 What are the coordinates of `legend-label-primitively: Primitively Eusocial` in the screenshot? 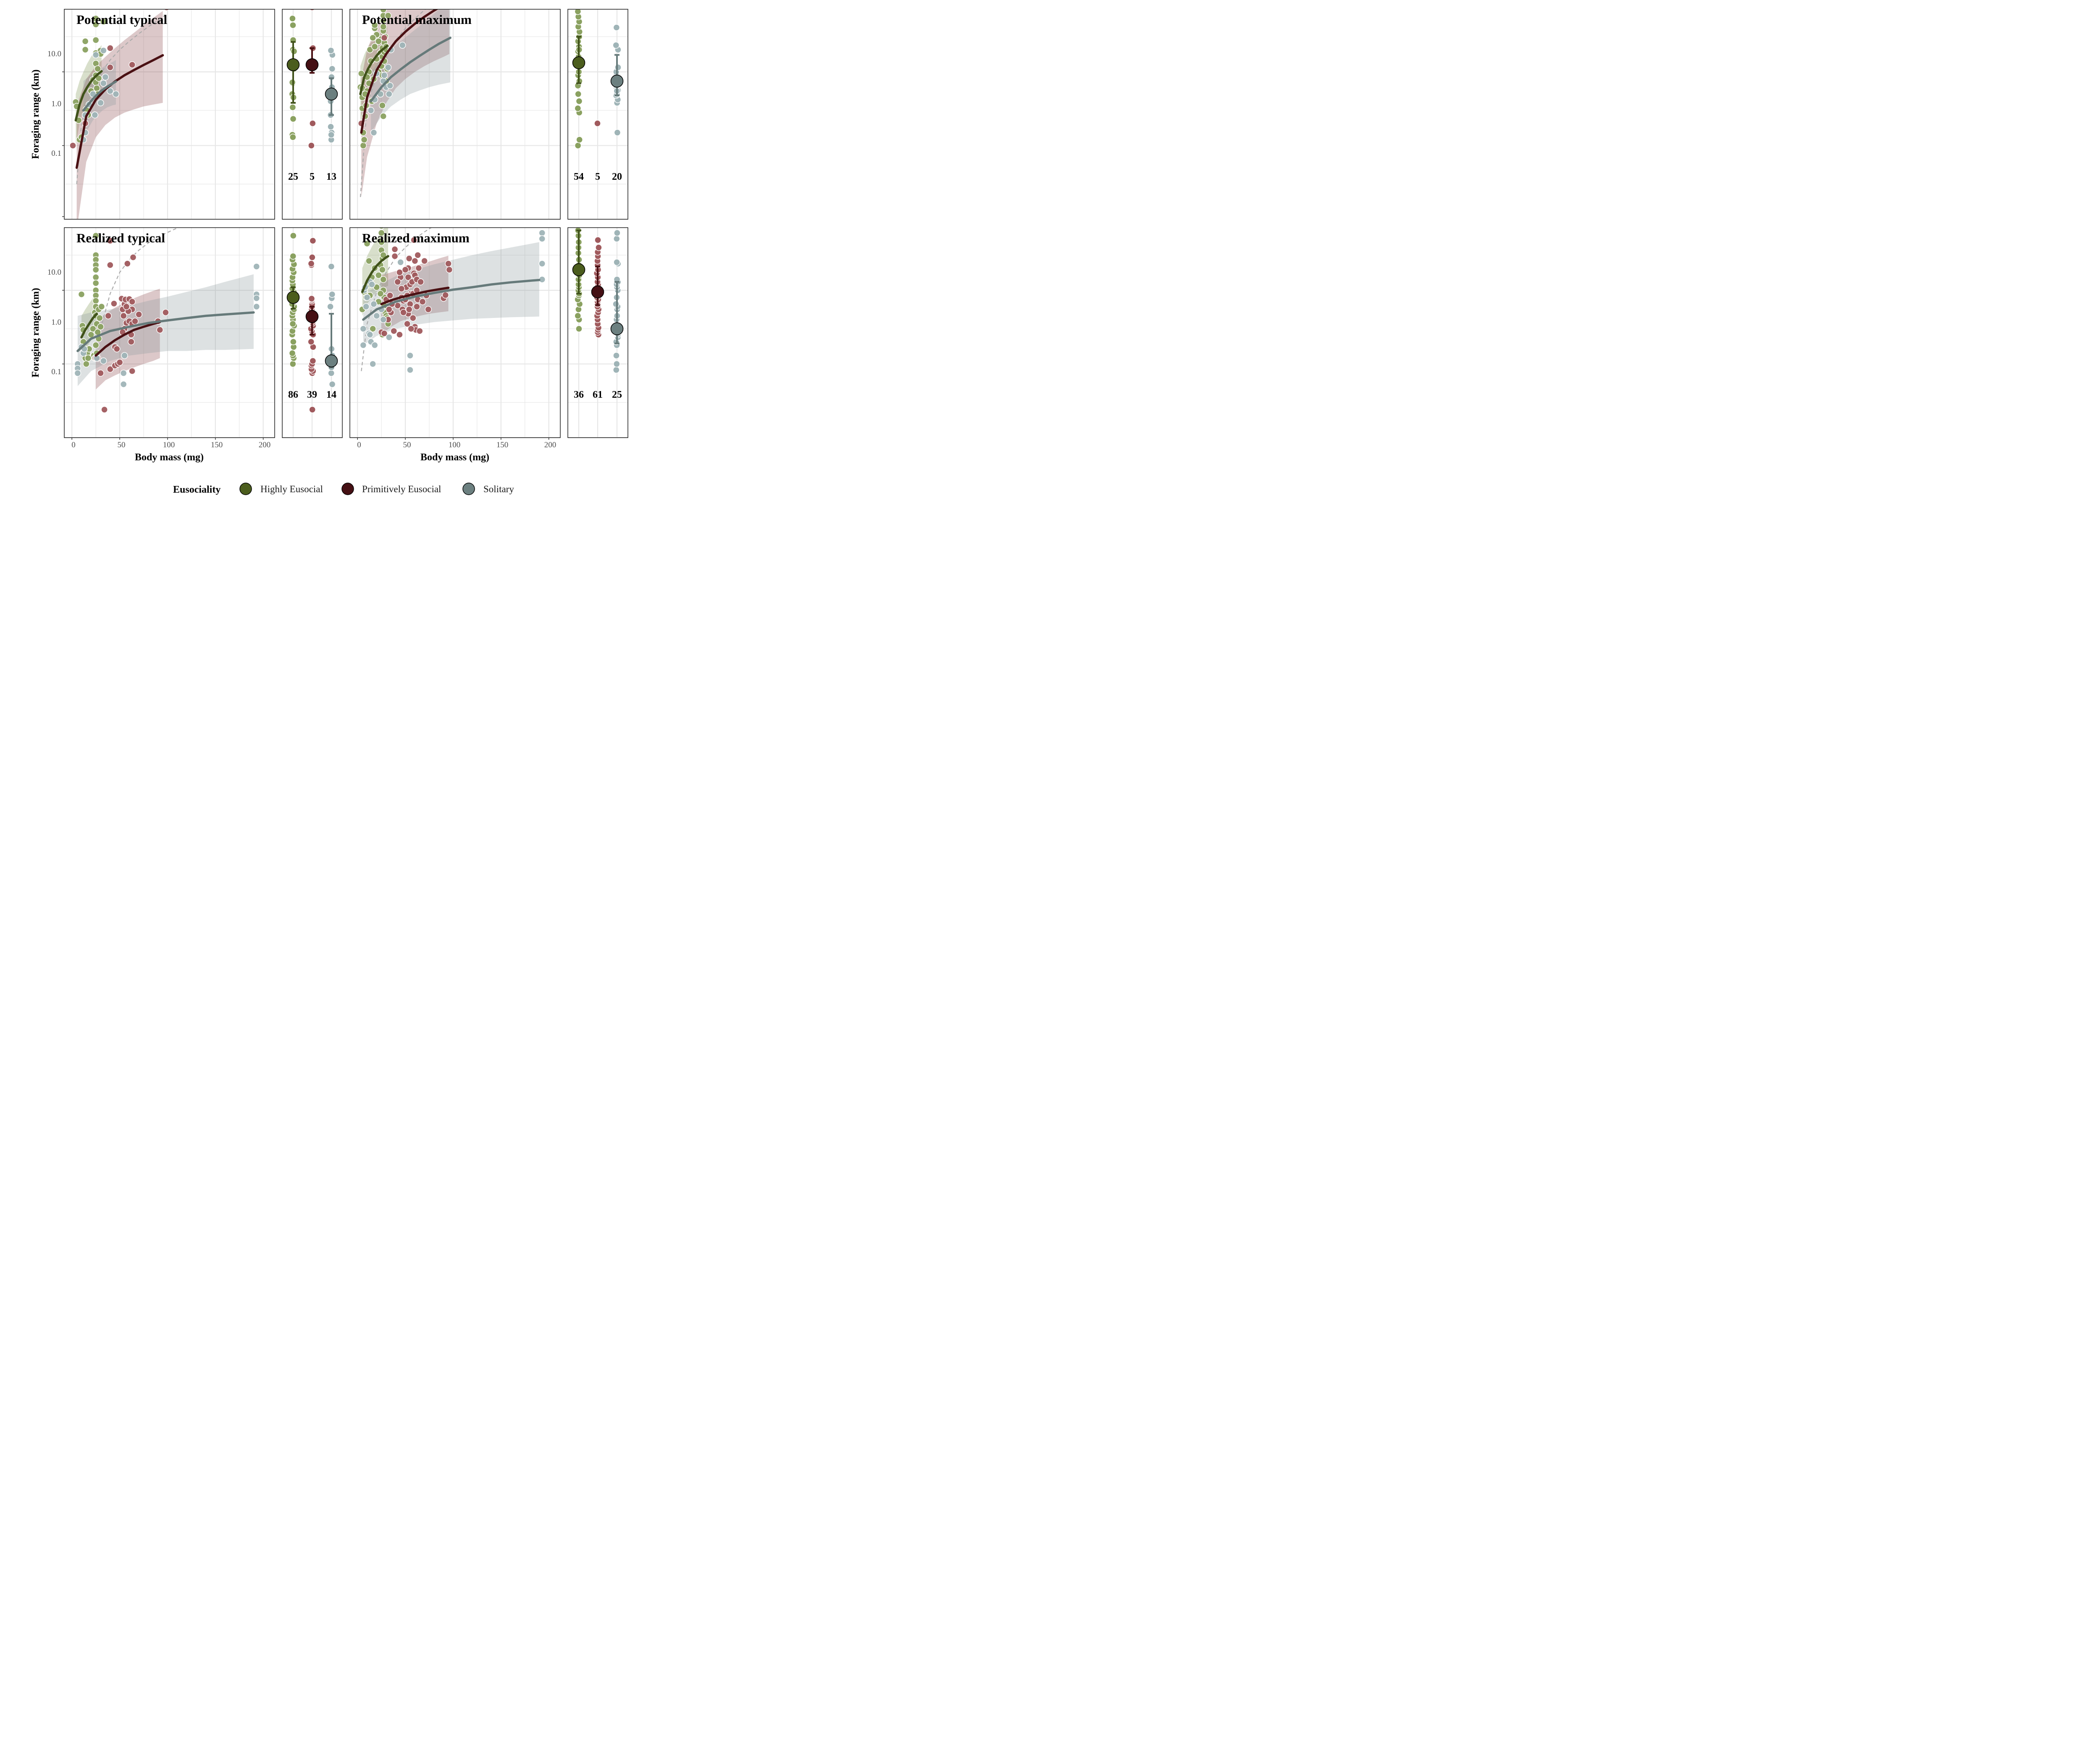 It's located at (401, 489).